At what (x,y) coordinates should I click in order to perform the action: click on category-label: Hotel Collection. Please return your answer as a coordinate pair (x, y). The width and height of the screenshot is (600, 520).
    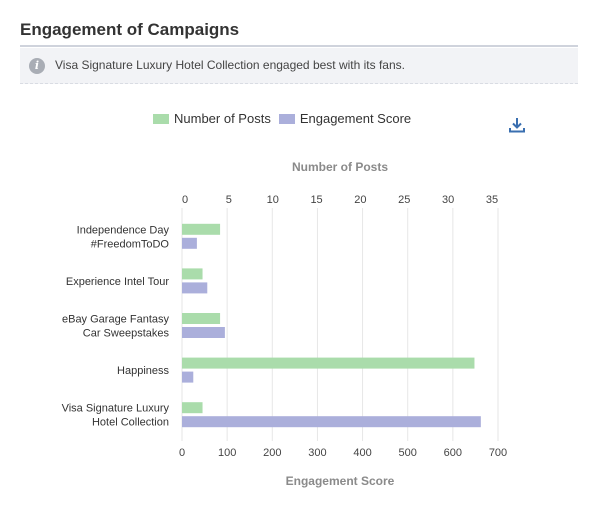
    Looking at the image, I should click on (130, 423).